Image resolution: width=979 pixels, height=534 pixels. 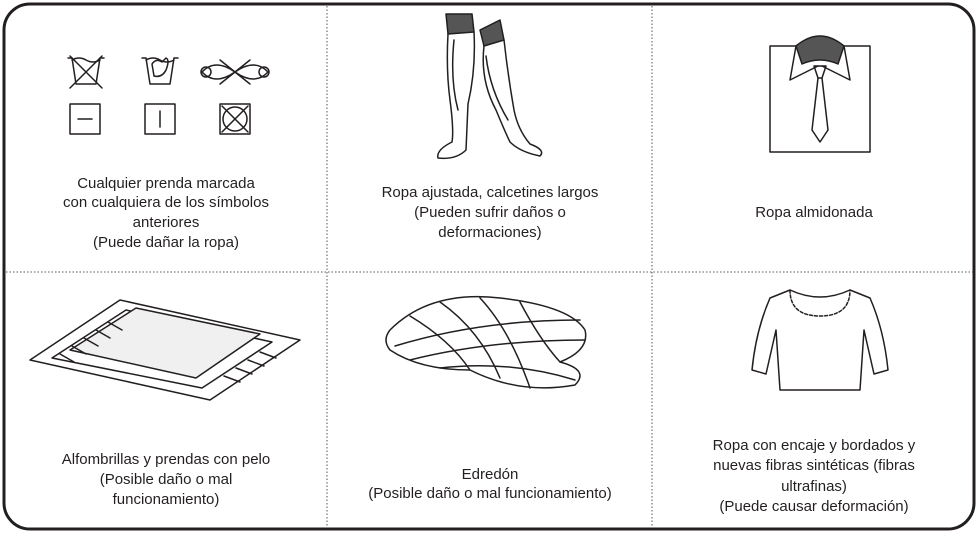 I want to click on caption-line: funcionamiento), so click(x=166, y=499).